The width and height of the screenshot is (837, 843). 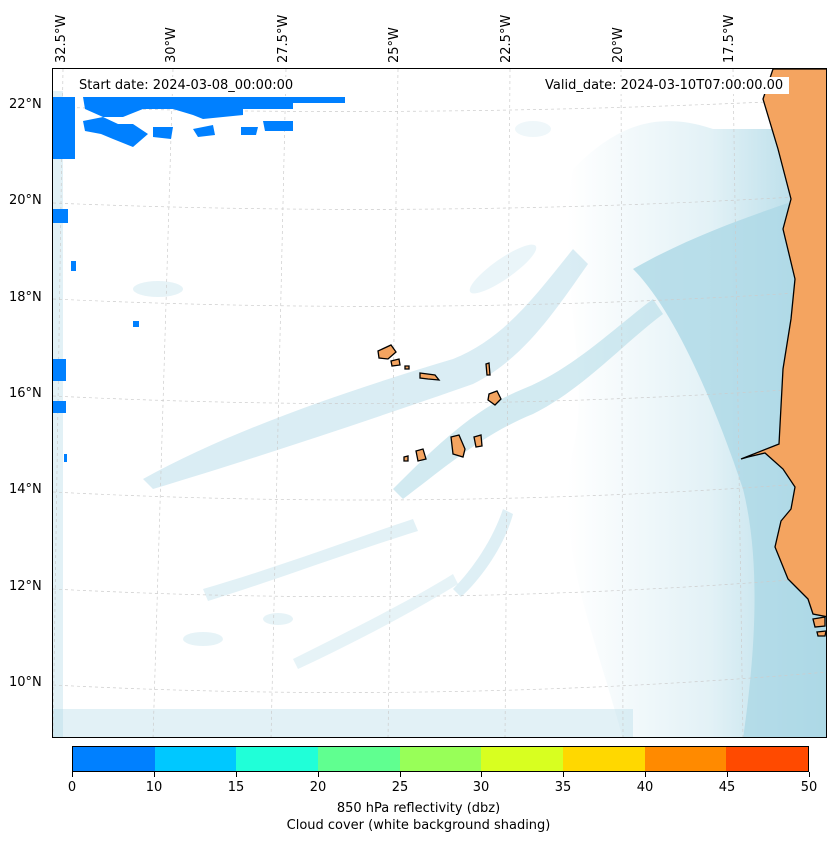 What do you see at coordinates (783, 343) in the screenshot?
I see `africa-coastline` at bounding box center [783, 343].